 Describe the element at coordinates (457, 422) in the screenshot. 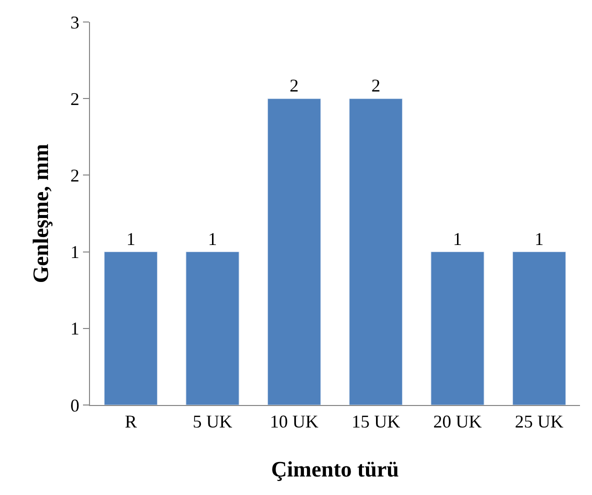

I see `x-tick-label: 20 UK` at that location.